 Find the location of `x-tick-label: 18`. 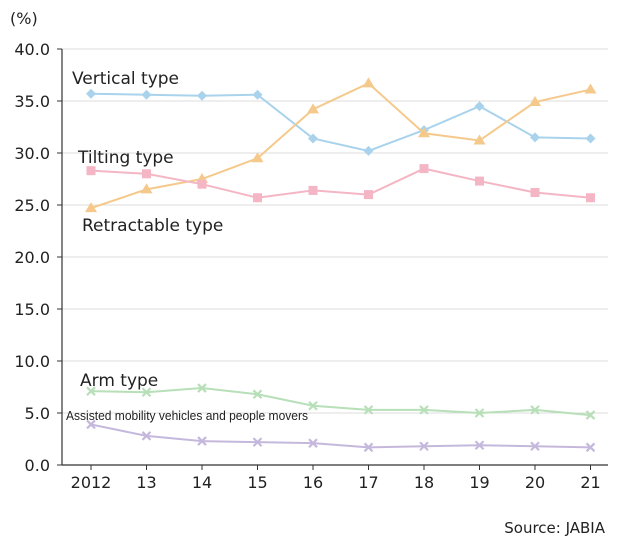

x-tick-label: 18 is located at coordinates (424, 482).